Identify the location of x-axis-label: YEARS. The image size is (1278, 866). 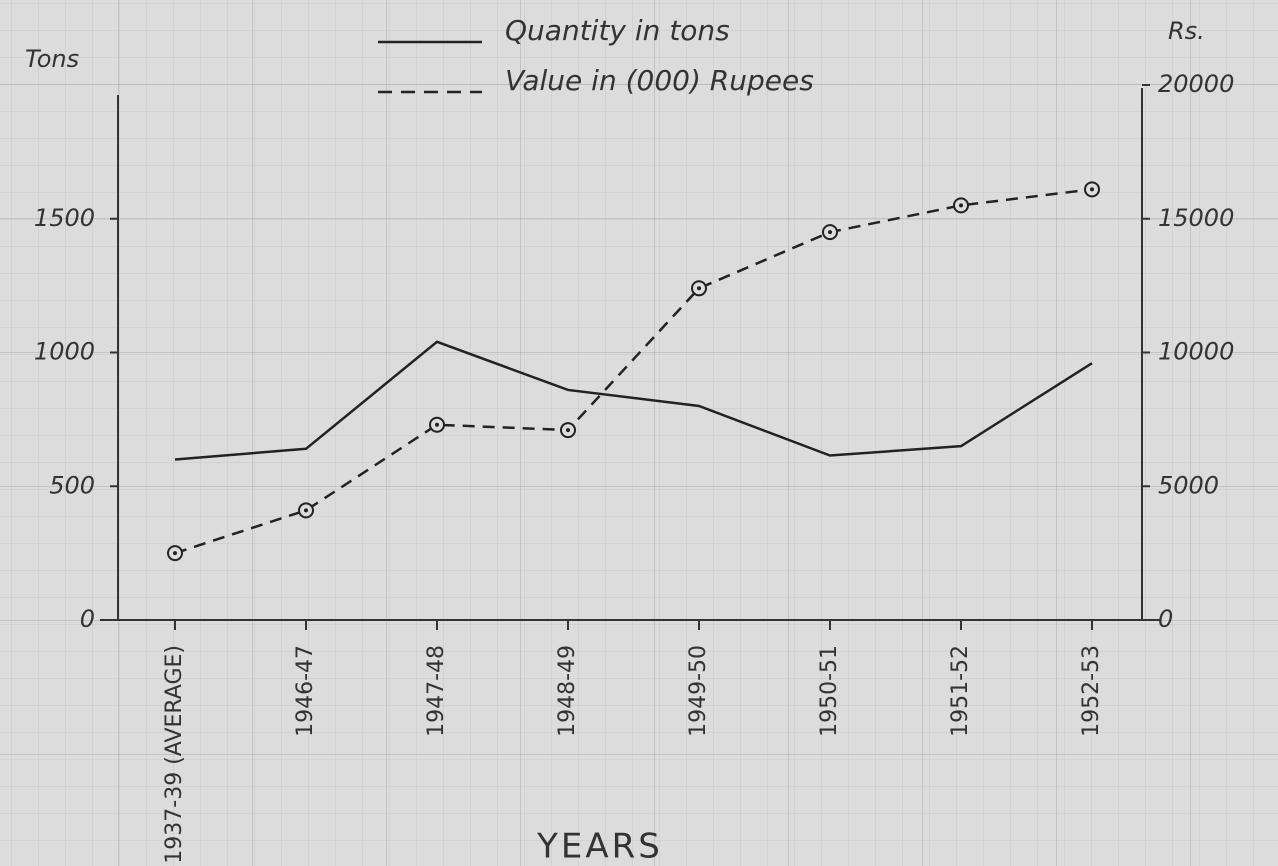
(599, 846).